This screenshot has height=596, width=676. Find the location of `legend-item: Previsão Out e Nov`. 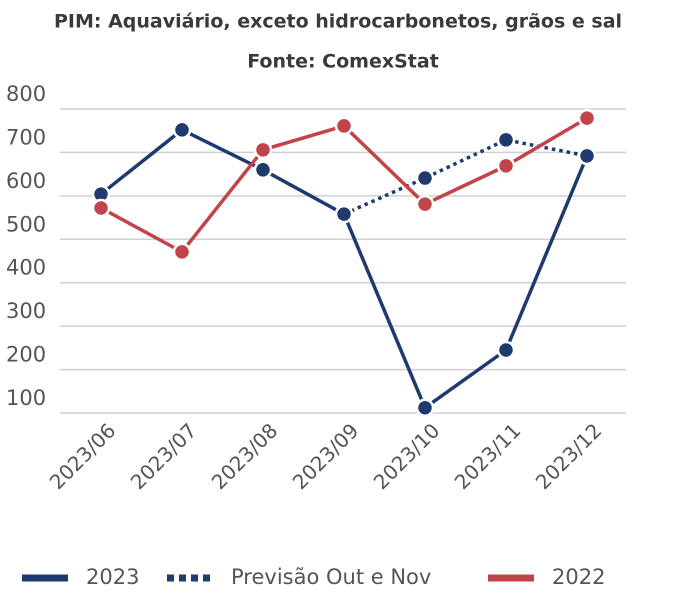

legend-item: Previsão Out e Nov is located at coordinates (299, 577).